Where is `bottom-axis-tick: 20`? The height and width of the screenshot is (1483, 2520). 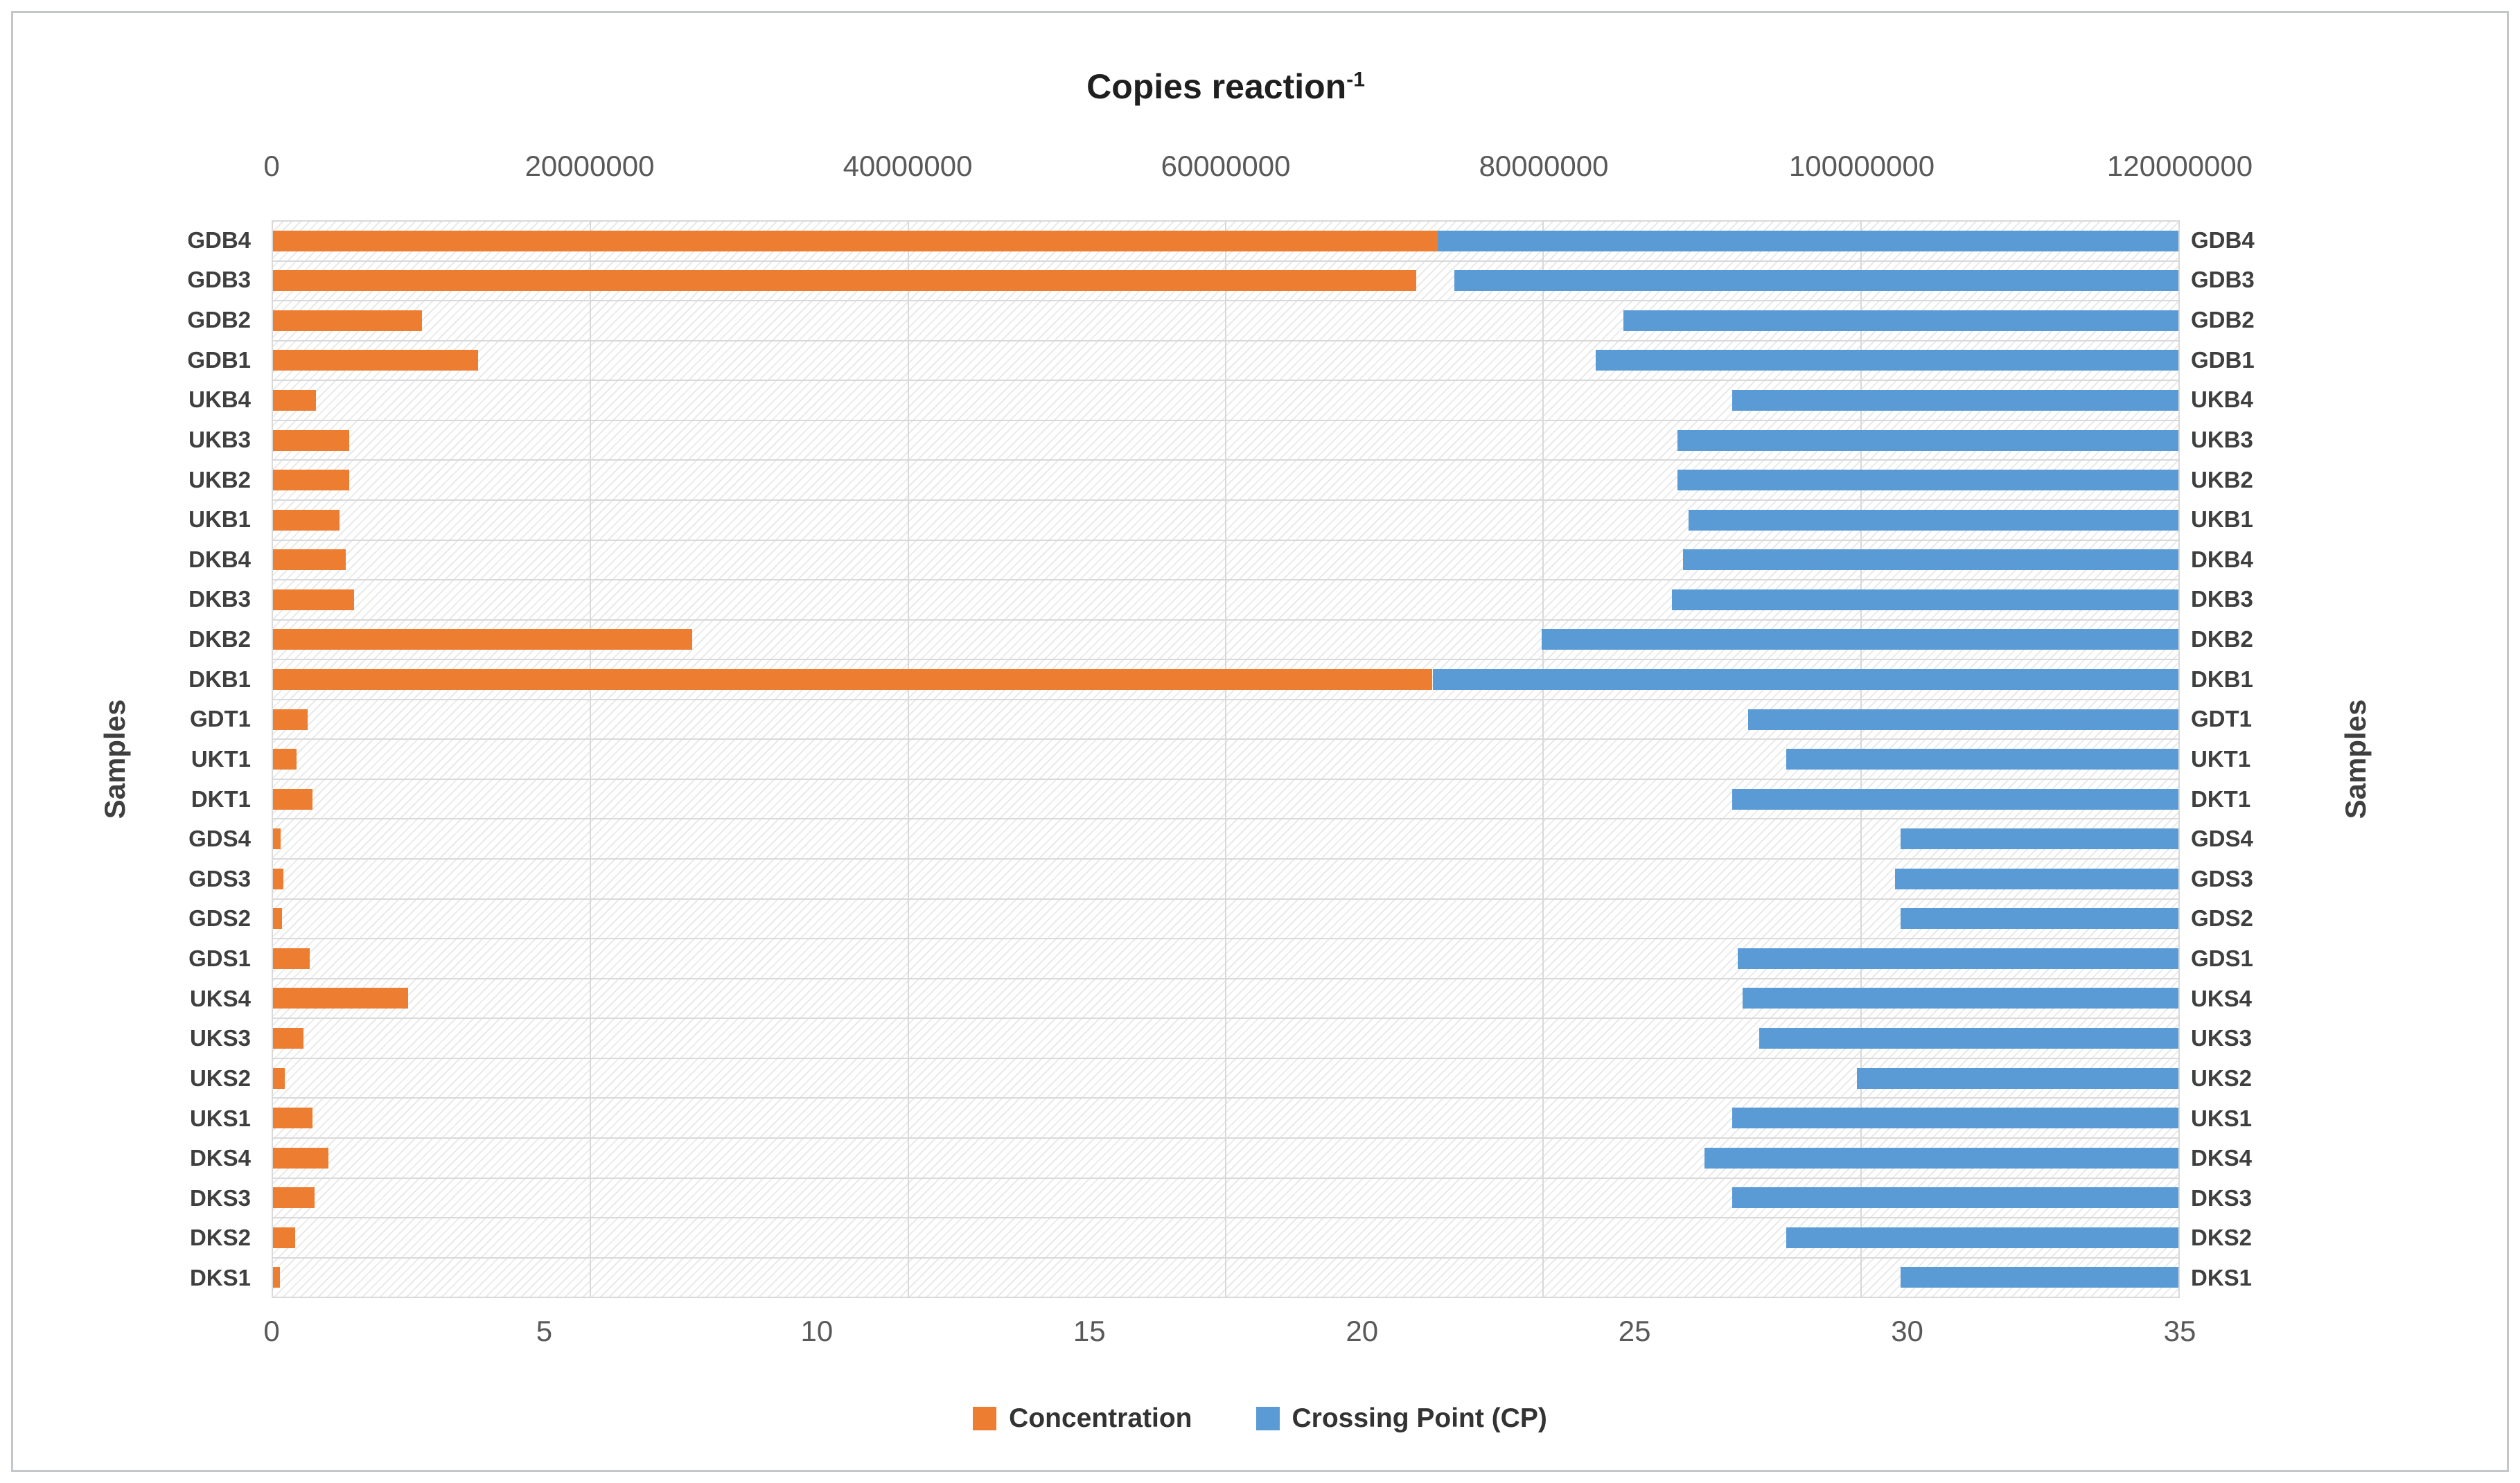 bottom-axis-tick: 20 is located at coordinates (1362, 1331).